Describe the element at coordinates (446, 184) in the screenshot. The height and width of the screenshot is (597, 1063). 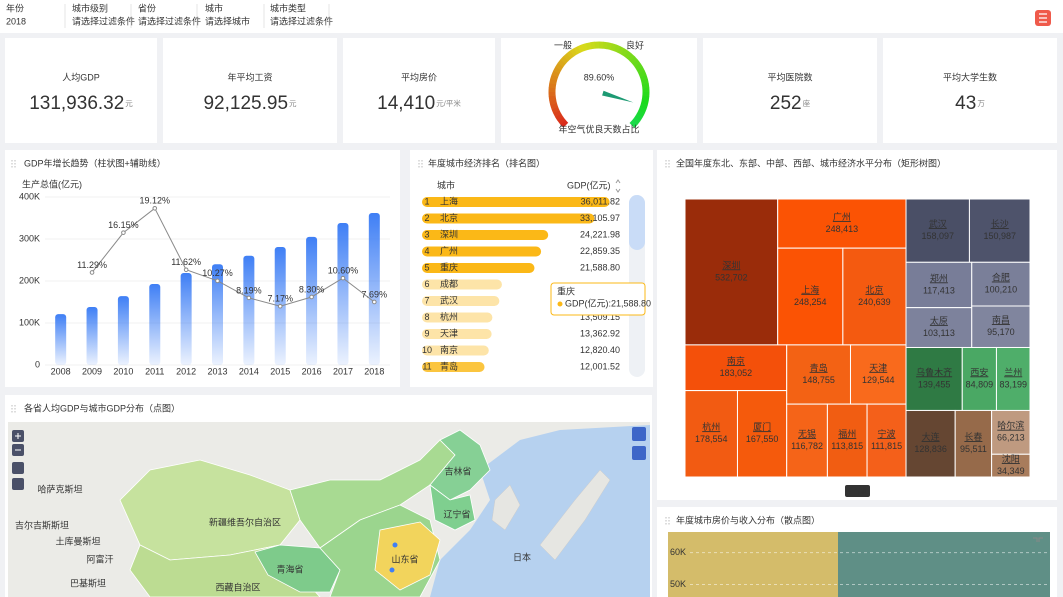
I see `table-header: 城市` at that location.